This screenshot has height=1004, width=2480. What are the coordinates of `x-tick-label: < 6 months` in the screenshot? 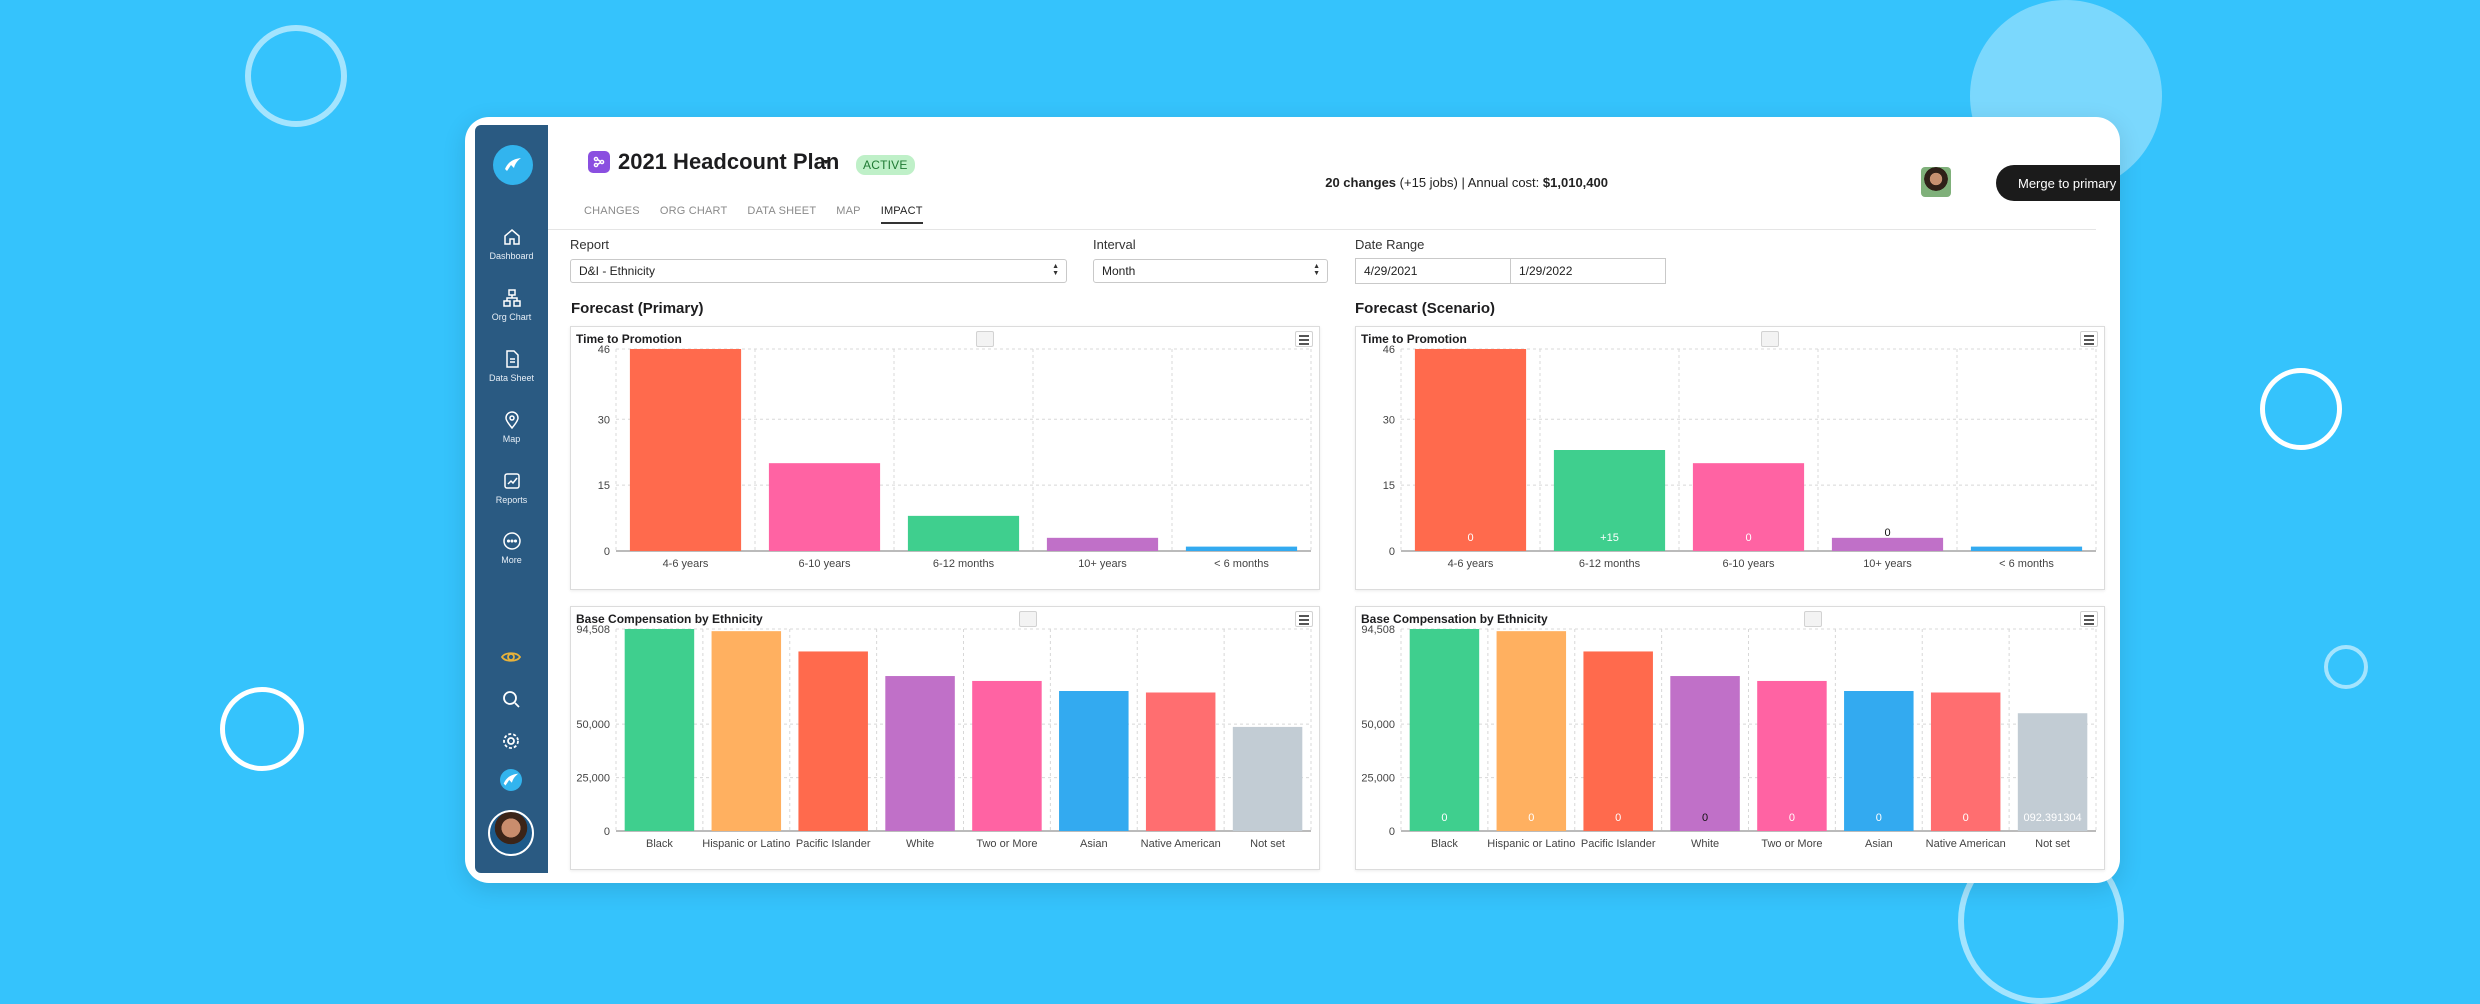 It's located at (2026, 564).